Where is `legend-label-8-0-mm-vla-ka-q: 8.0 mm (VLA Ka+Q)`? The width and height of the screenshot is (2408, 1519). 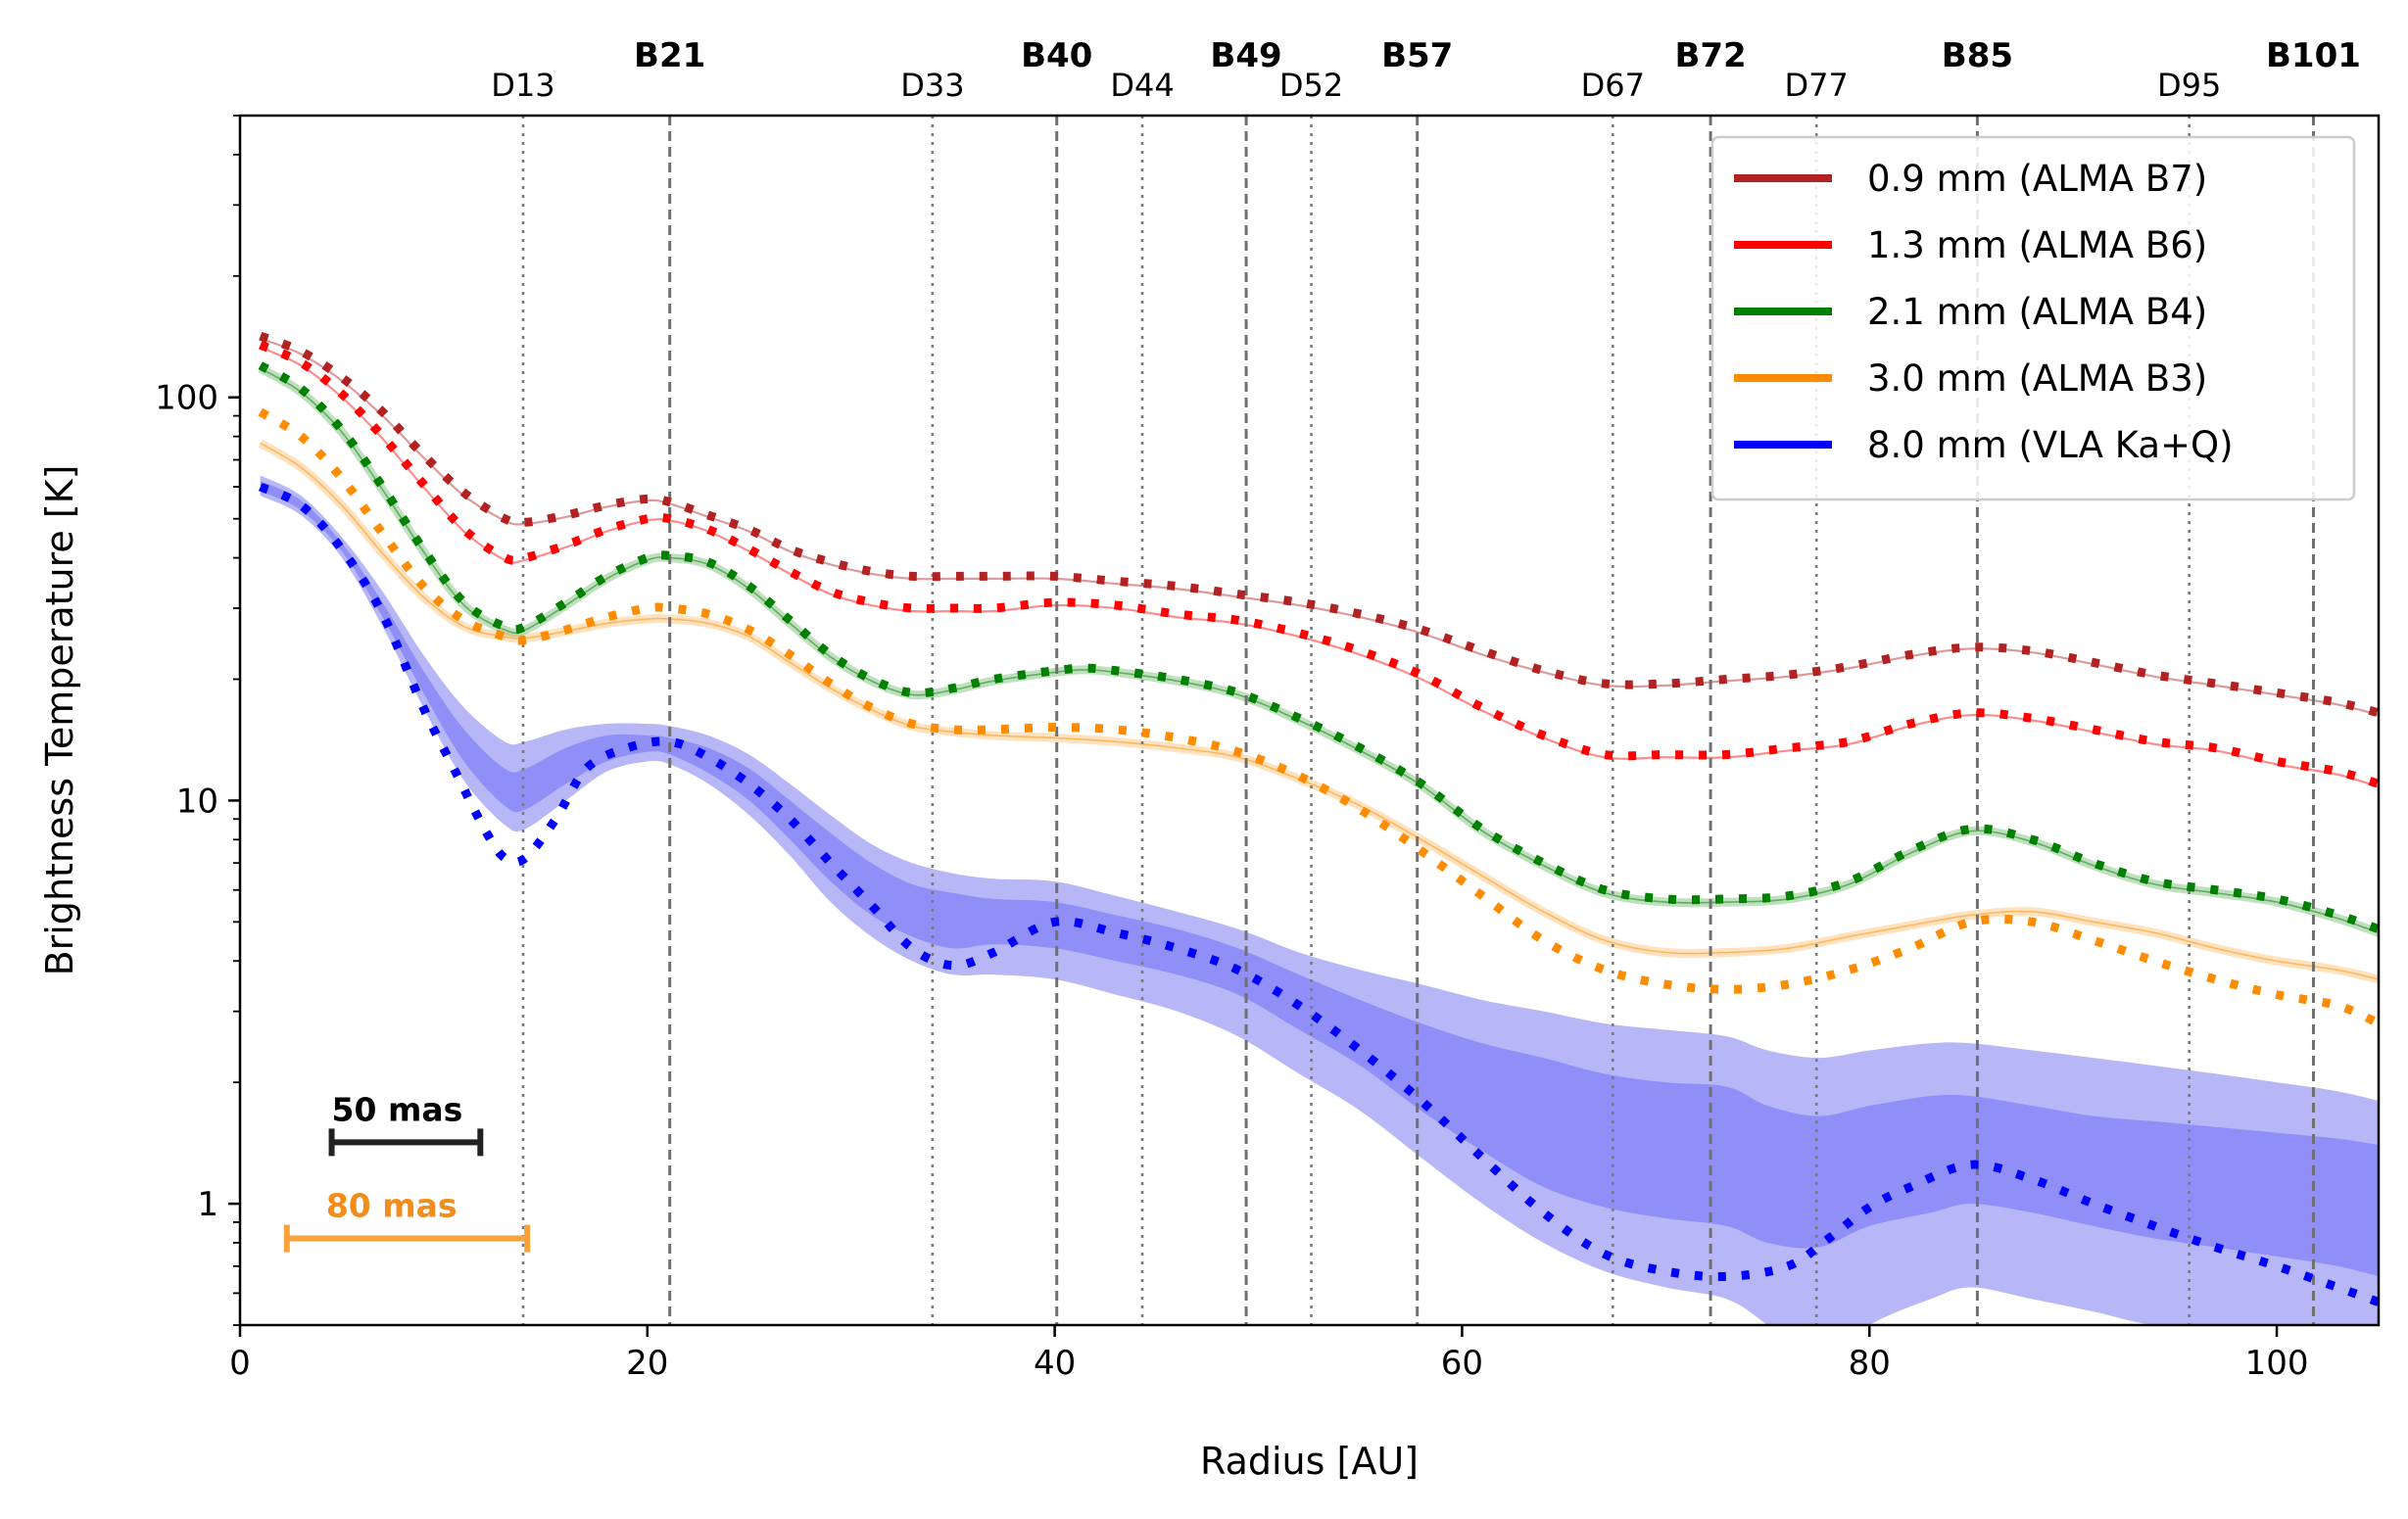 legend-label-8-0-mm-vla-ka-q: 8.0 mm (VLA Ka+Q) is located at coordinates (2050, 445).